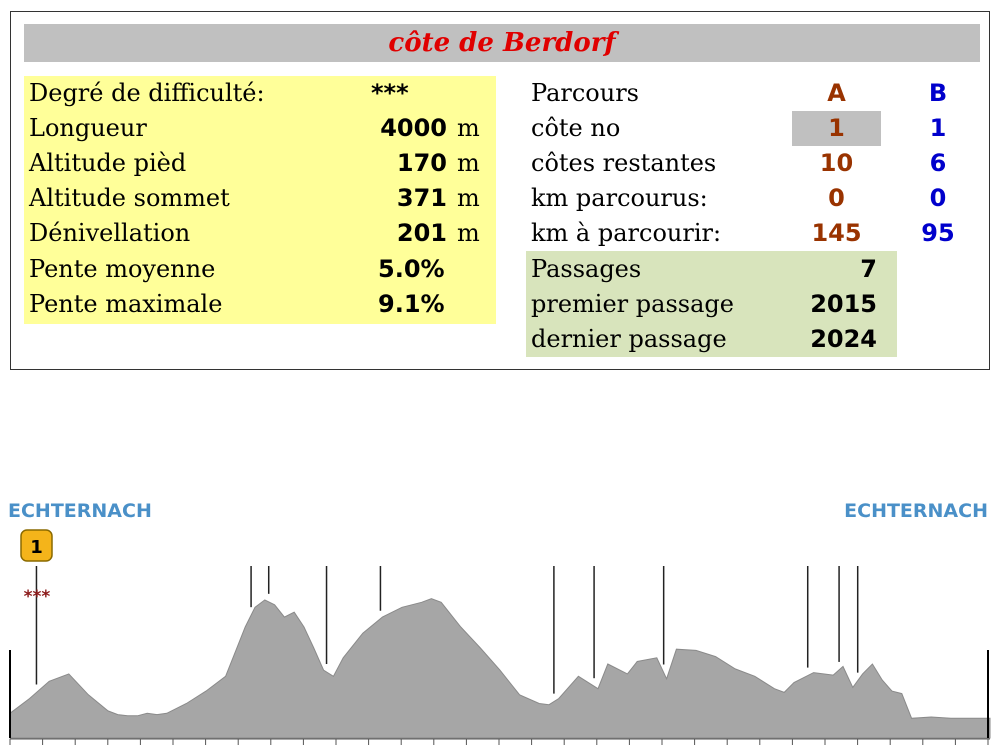 Image resolution: width=1000 pixels, height=750 pixels. What do you see at coordinates (836, 93) in the screenshot?
I see `route-a-header: A` at bounding box center [836, 93].